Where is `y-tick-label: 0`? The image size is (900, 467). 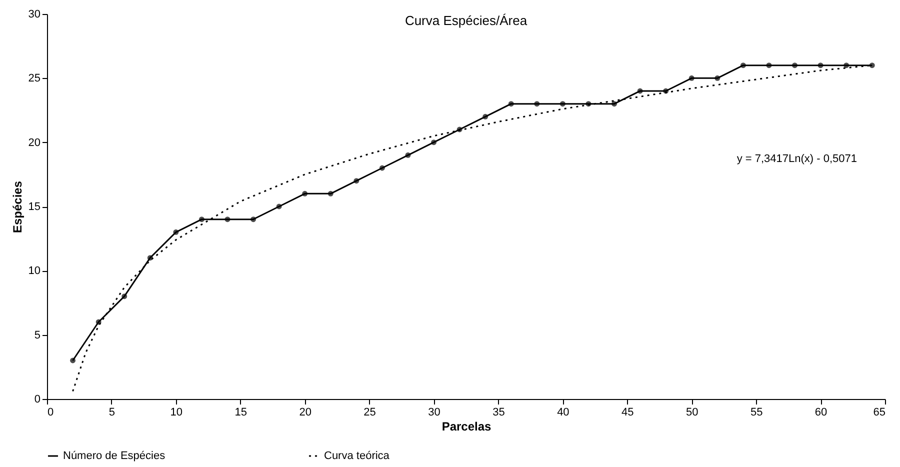 y-tick-label: 0 is located at coordinates (37, 400).